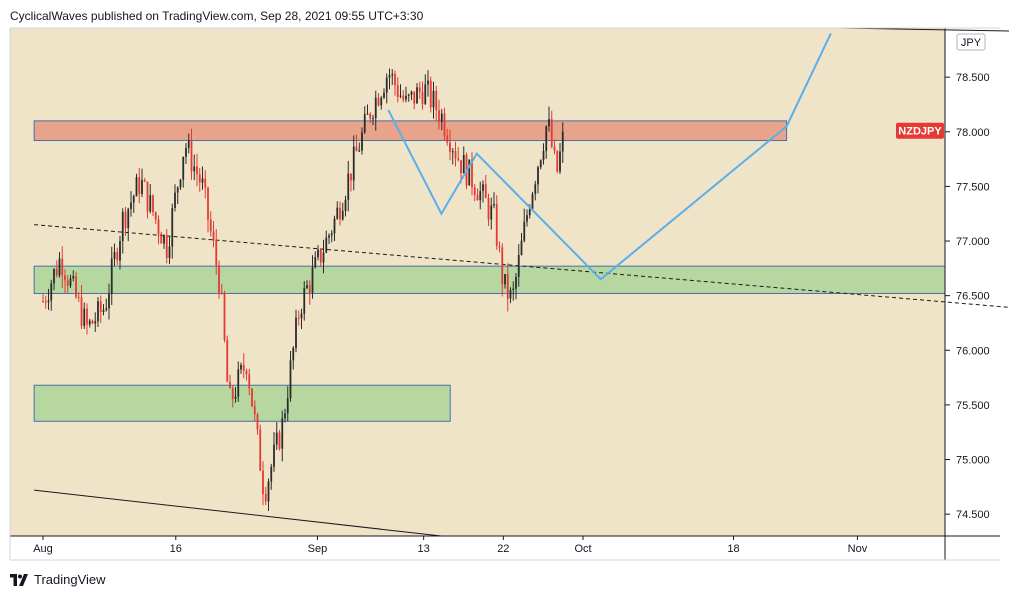 The width and height of the screenshot is (1009, 598). What do you see at coordinates (43, 549) in the screenshot?
I see `x-tick-label: Aug` at bounding box center [43, 549].